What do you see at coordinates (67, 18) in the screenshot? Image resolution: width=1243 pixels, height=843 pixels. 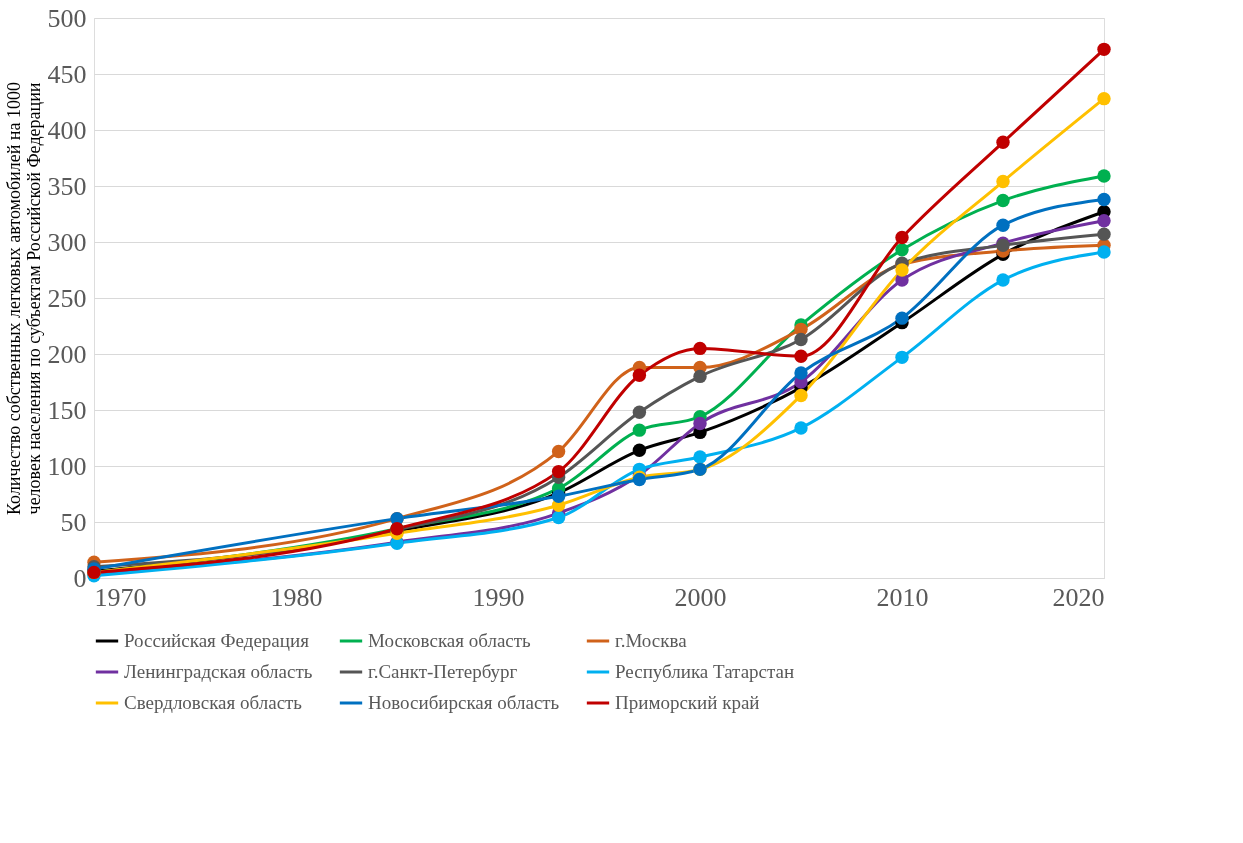 I see `y-tick-label: 500` at bounding box center [67, 18].